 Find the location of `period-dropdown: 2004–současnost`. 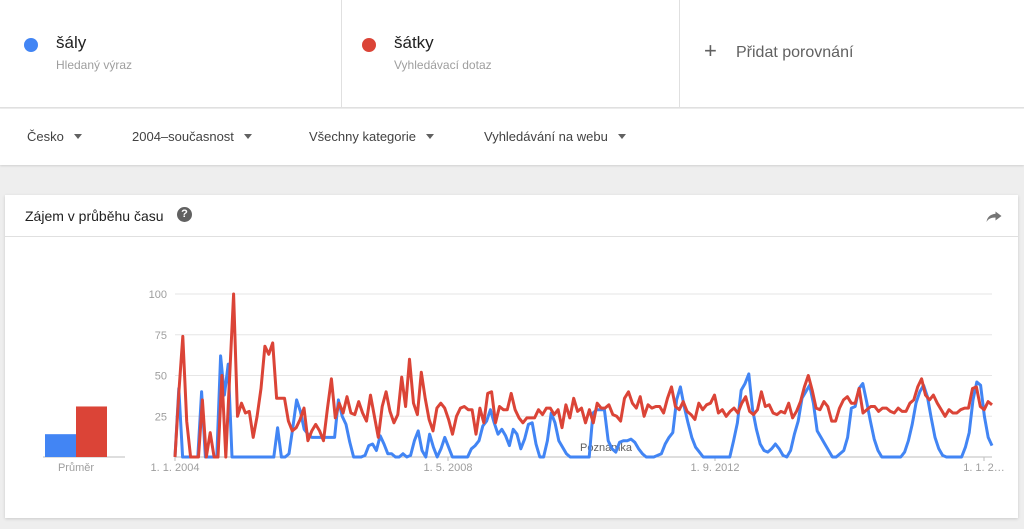

period-dropdown: 2004–současnost is located at coordinates (192, 136).